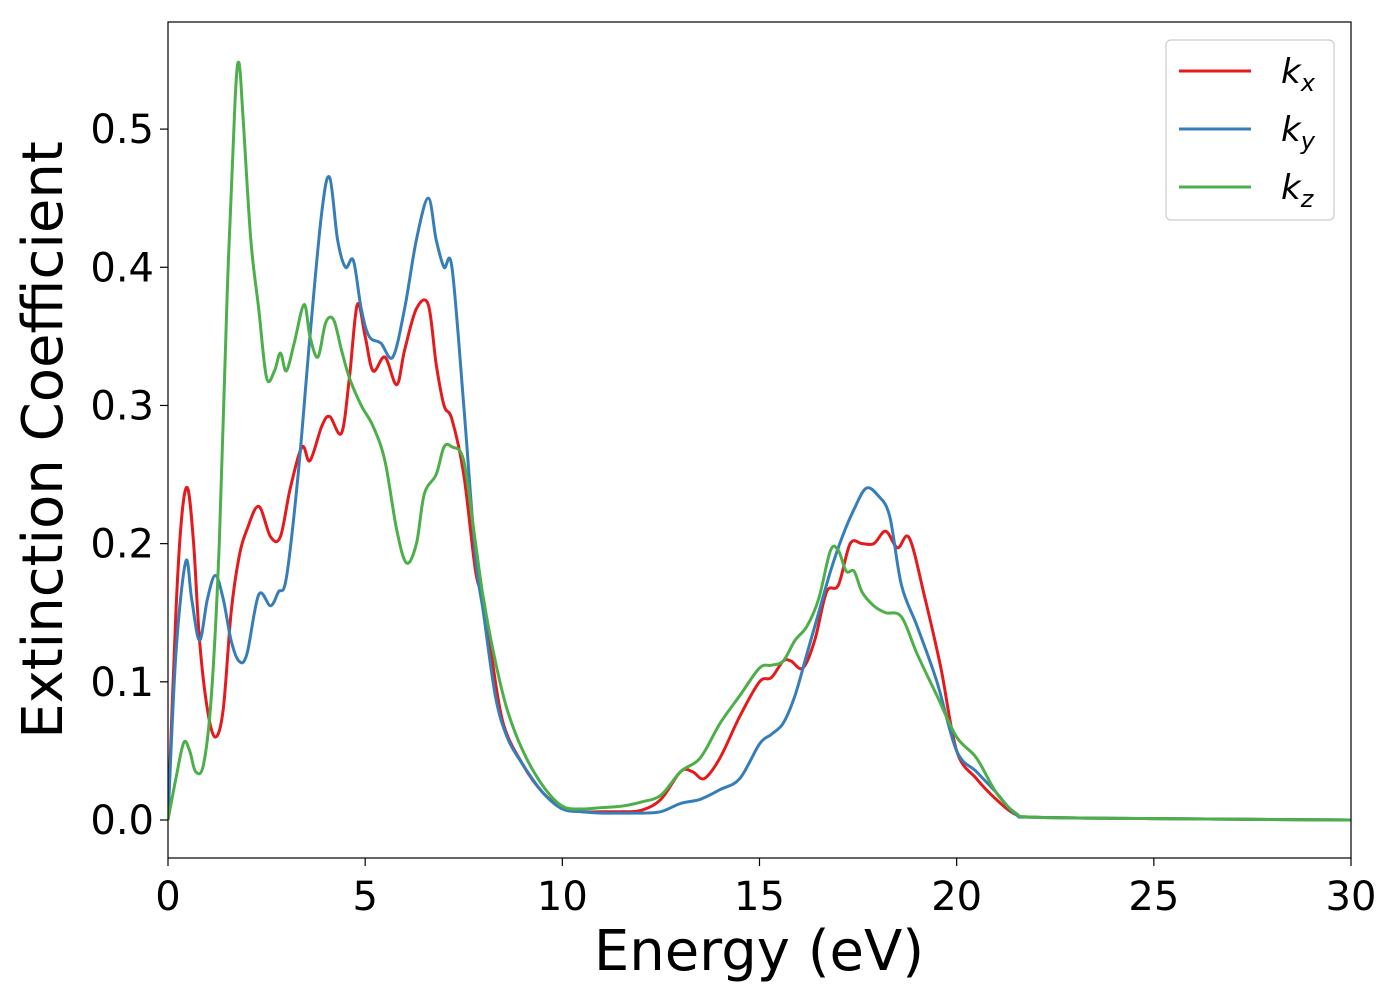 This screenshot has width=1400, height=1000. I want to click on x-tick-label: 10, so click(562, 897).